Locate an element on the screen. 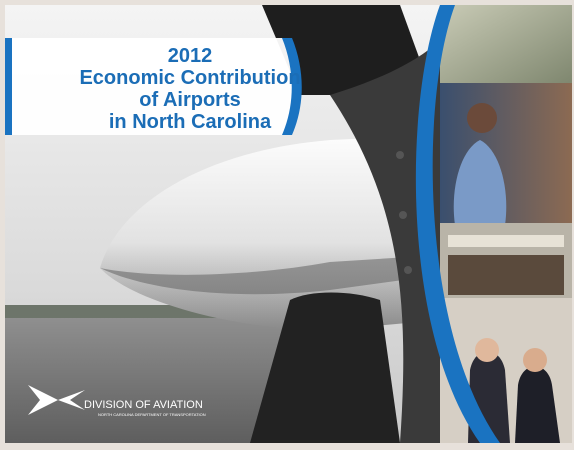 The width and height of the screenshot is (574, 450). terminal is located at coordinates (506, 275).